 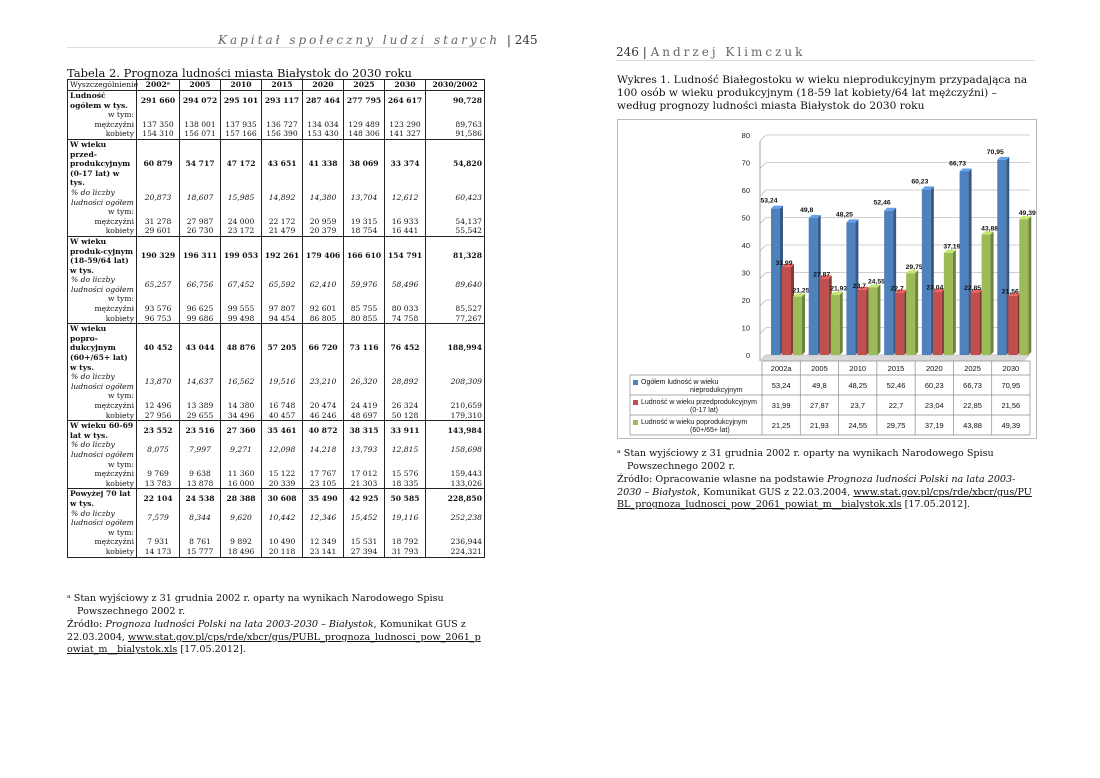 I want to click on table-cell: 13,704, so click(x=364, y=197).